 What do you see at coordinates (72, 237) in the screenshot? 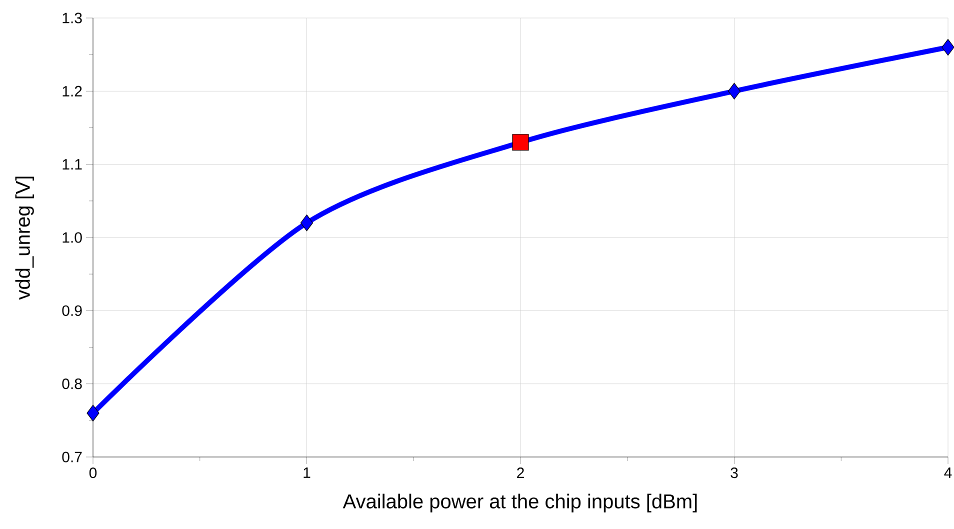
I see `y-tick-label: 1.0` at bounding box center [72, 237].